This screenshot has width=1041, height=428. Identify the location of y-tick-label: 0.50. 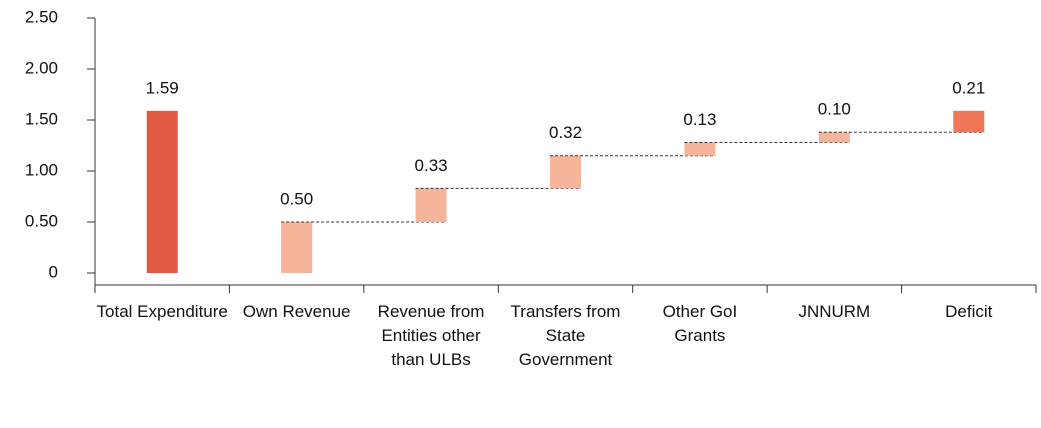
(41, 220).